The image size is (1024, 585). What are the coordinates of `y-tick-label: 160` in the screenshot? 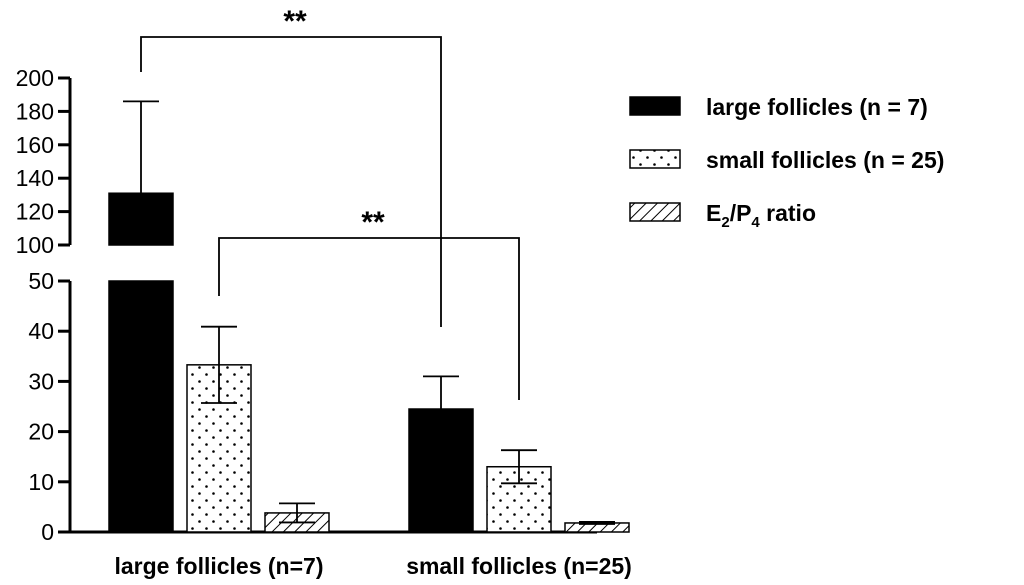 It's located at (35, 145).